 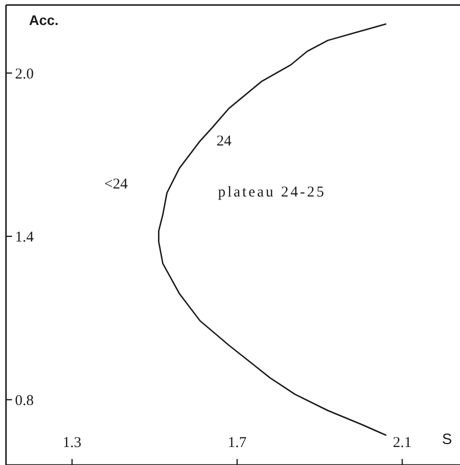 I want to click on y-tick-label: 1.4, so click(x=24, y=238).